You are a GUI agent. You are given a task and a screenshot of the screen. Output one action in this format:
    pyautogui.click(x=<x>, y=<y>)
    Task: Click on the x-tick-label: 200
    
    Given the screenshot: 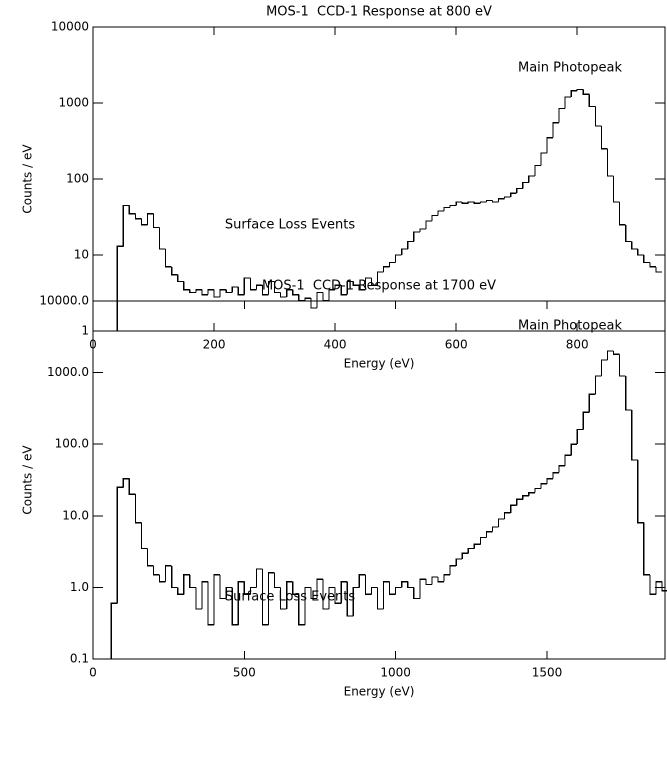 What is the action you would take?
    pyautogui.click(x=214, y=345)
    